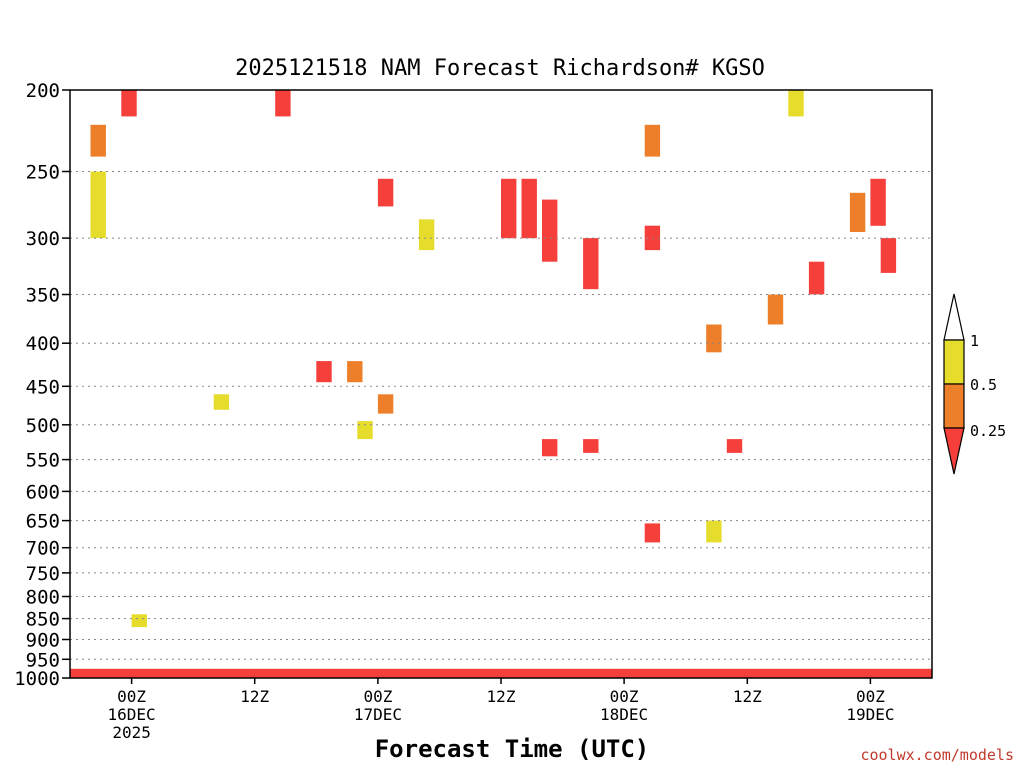 Image resolution: width=1024 pixels, height=768 pixels. What do you see at coordinates (954, 451) in the screenshot?
I see `colorbar-bottom-arrow` at bounding box center [954, 451].